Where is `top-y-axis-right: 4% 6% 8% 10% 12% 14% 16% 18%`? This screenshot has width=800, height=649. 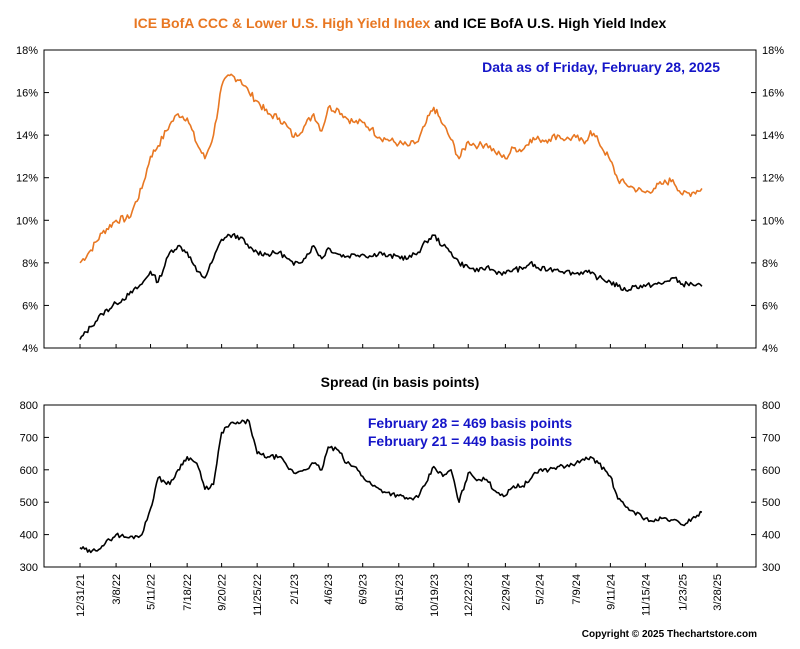
top-y-axis-right: 4% 6% 8% 10% 12% 14% 16% 18% is located at coordinates (767, 200).